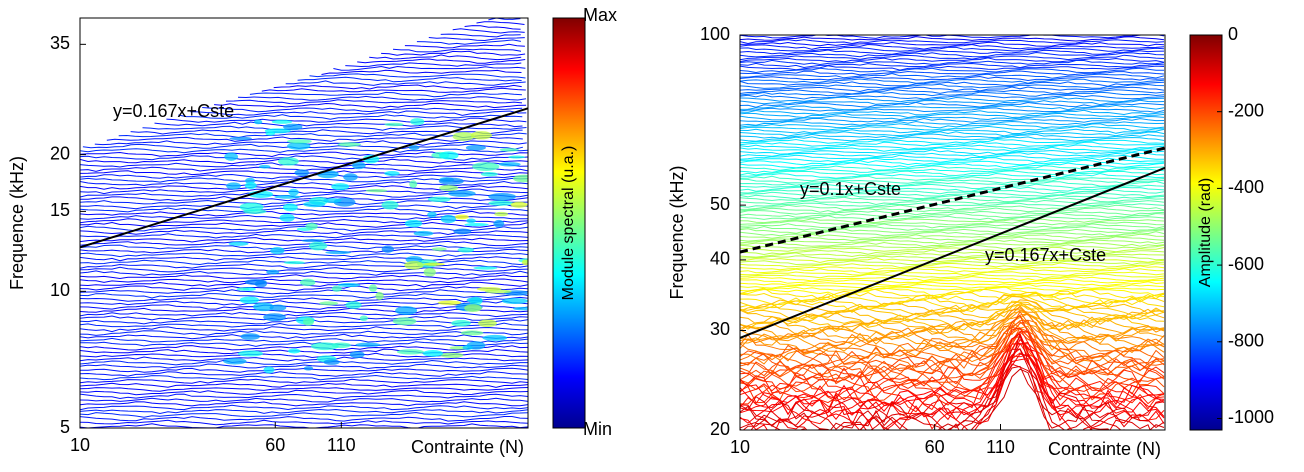 This screenshot has width=1304, height=472. Describe the element at coordinates (720, 329) in the screenshot. I see `y-tick-label: 30` at that location.